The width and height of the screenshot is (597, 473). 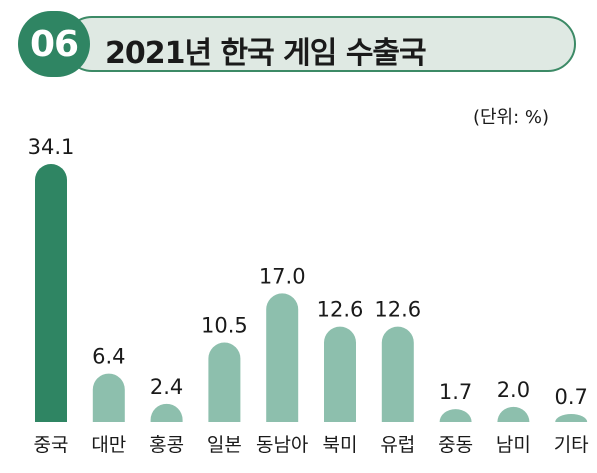 I want to click on bar-북미, so click(x=340, y=374).